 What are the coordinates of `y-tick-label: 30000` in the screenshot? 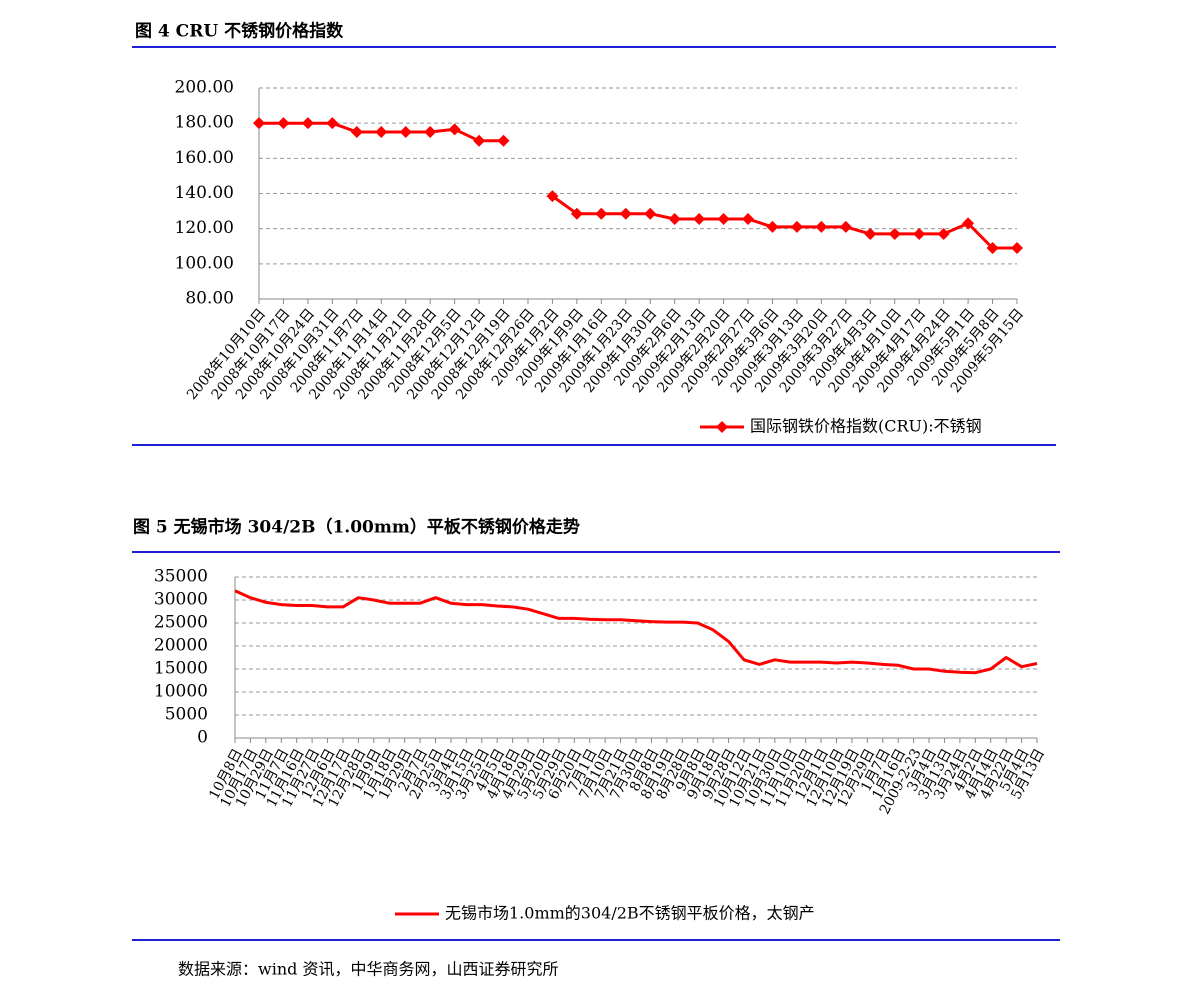 It's located at (181, 600).